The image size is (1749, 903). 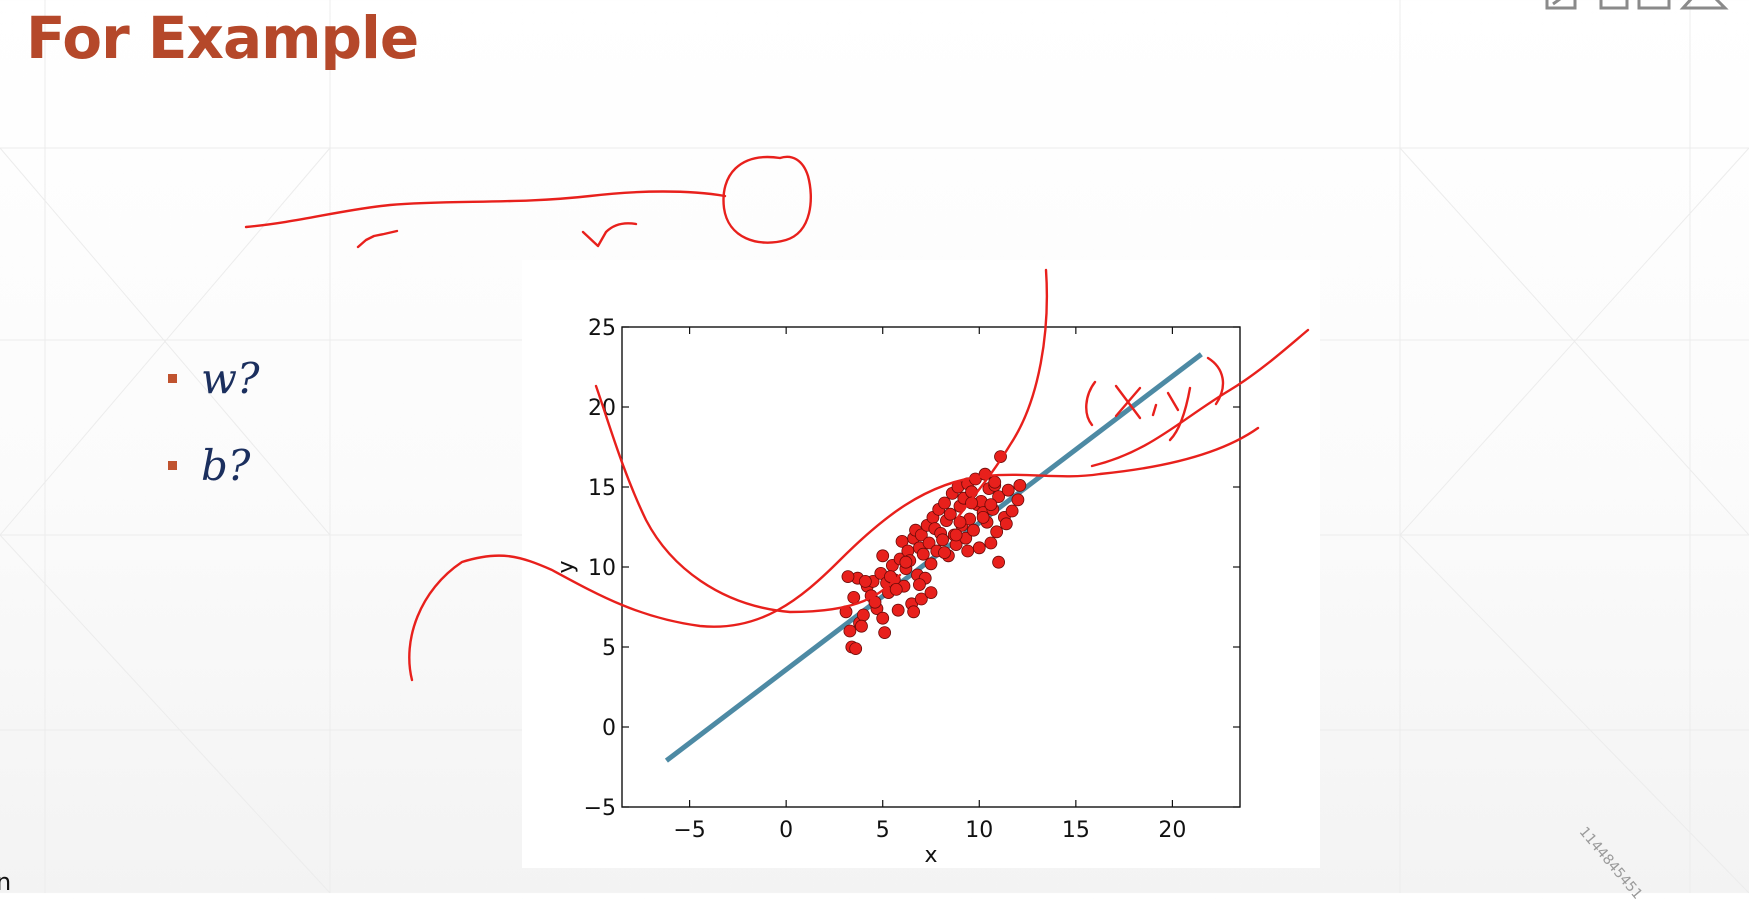 What do you see at coordinates (979, 830) in the screenshot?
I see `x-tick-label: 10` at bounding box center [979, 830].